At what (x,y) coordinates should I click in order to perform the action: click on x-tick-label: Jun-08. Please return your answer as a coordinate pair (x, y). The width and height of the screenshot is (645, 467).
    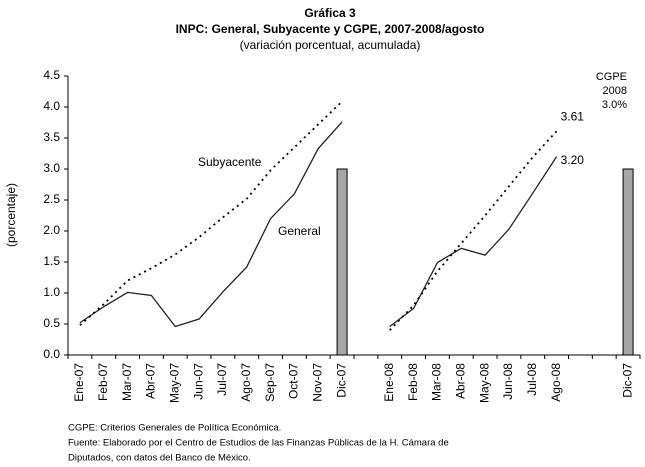
    Looking at the image, I should click on (508, 381).